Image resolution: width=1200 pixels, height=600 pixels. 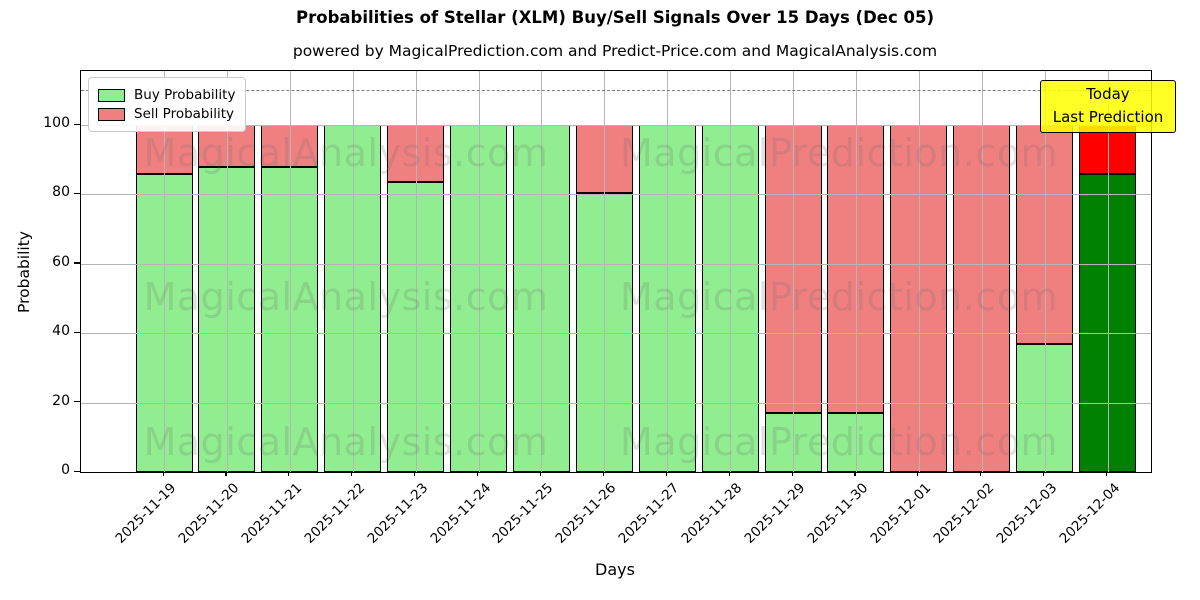 What do you see at coordinates (61, 261) in the screenshot?
I see `y-tick-label: 60` at bounding box center [61, 261].